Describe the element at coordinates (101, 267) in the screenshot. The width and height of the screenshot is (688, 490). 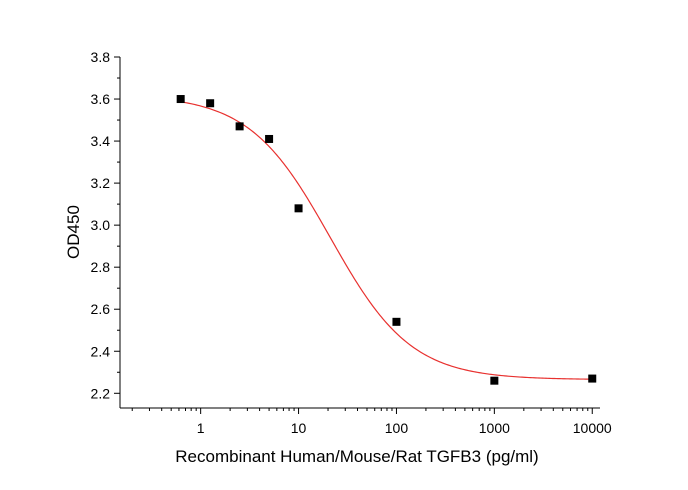
I see `y-tick-label: 2.8` at that location.